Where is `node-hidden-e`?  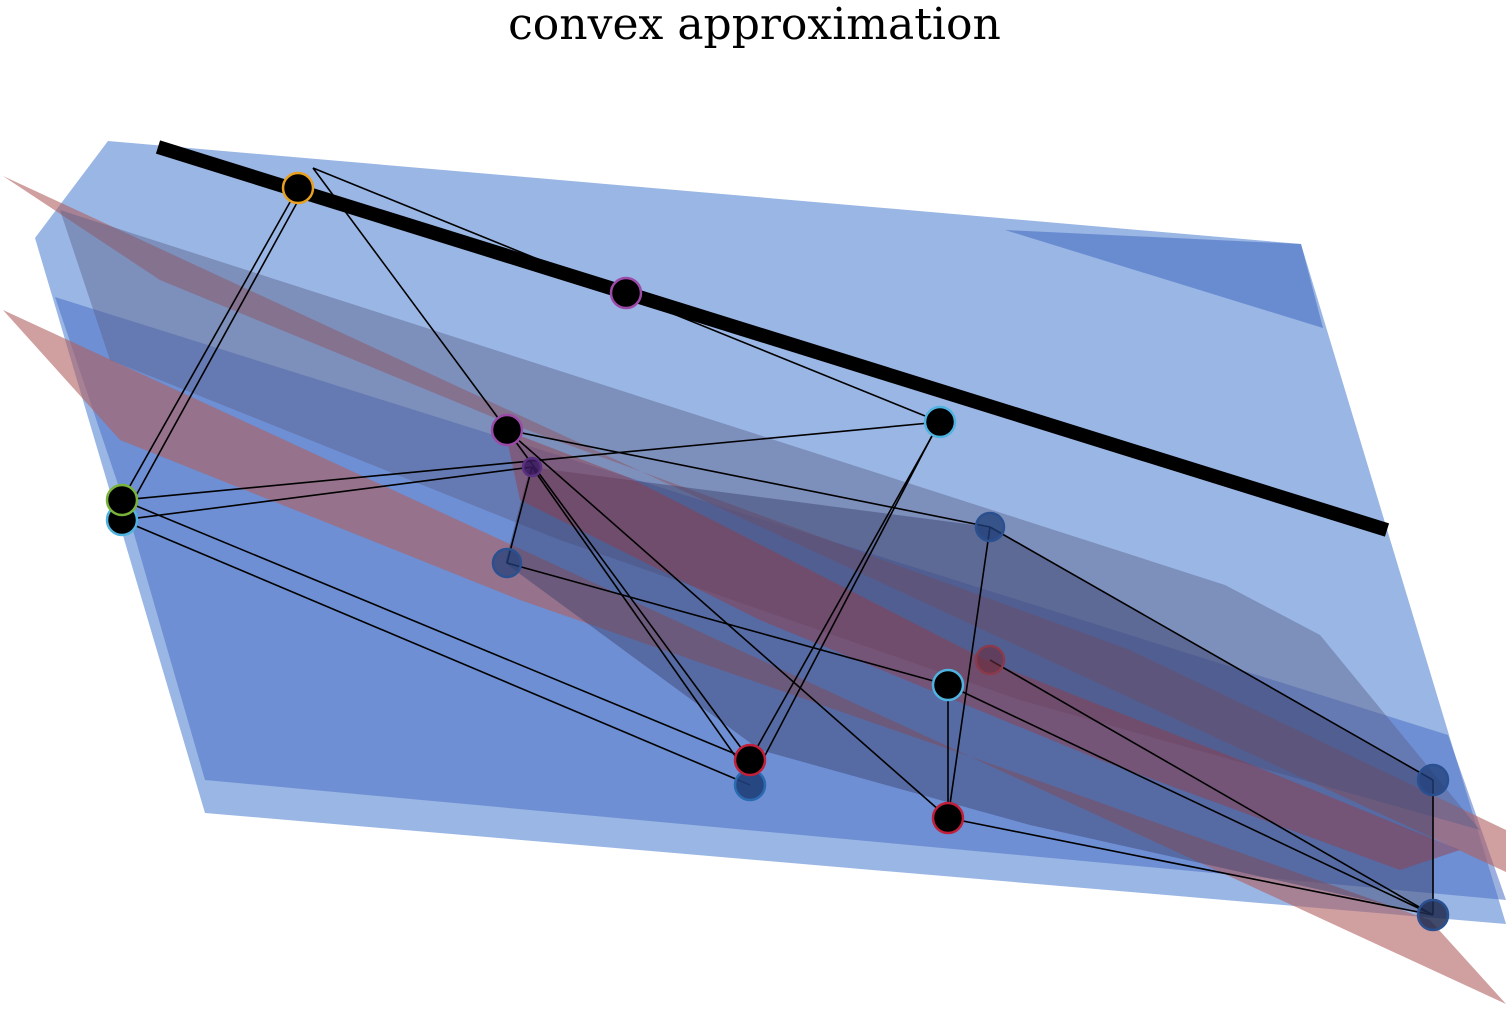 node-hidden-e is located at coordinates (1433, 915).